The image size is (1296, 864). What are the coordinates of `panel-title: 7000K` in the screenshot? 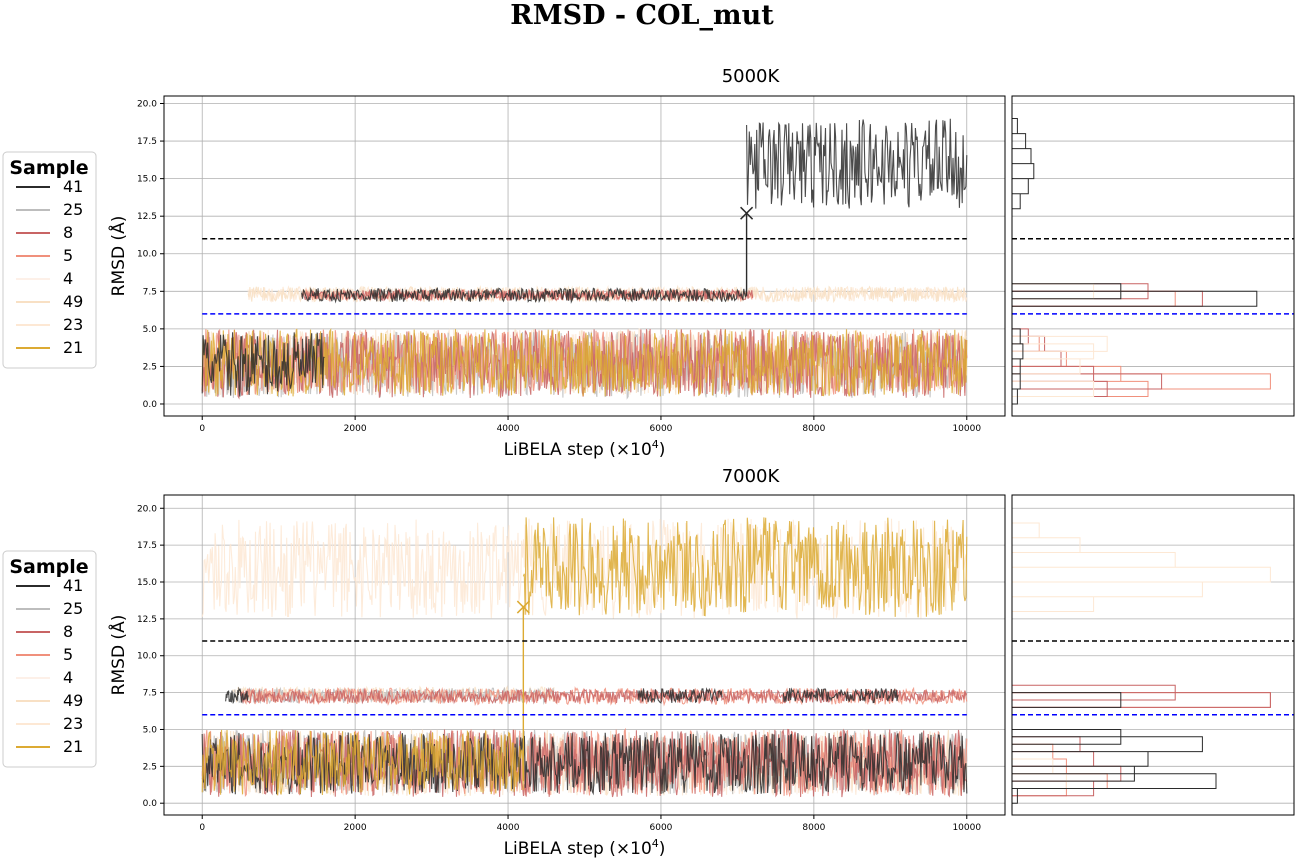 It's located at (751, 476).